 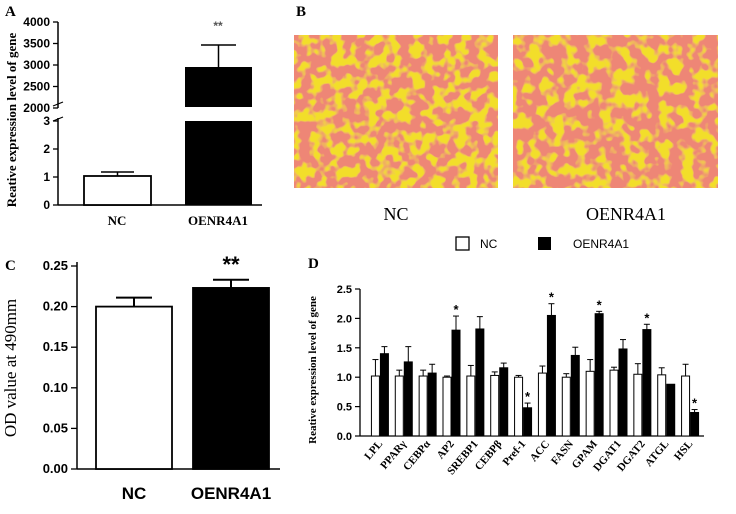 What do you see at coordinates (10, 266) in the screenshot?
I see `panel-c-letter: C` at bounding box center [10, 266].